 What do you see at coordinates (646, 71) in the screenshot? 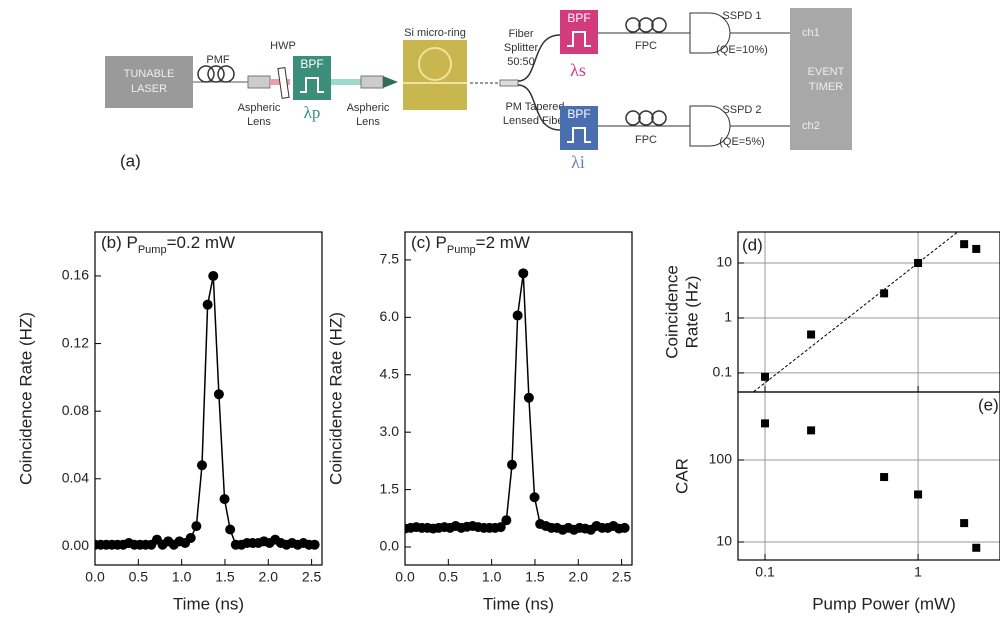
I see `fpc` at bounding box center [646, 71].